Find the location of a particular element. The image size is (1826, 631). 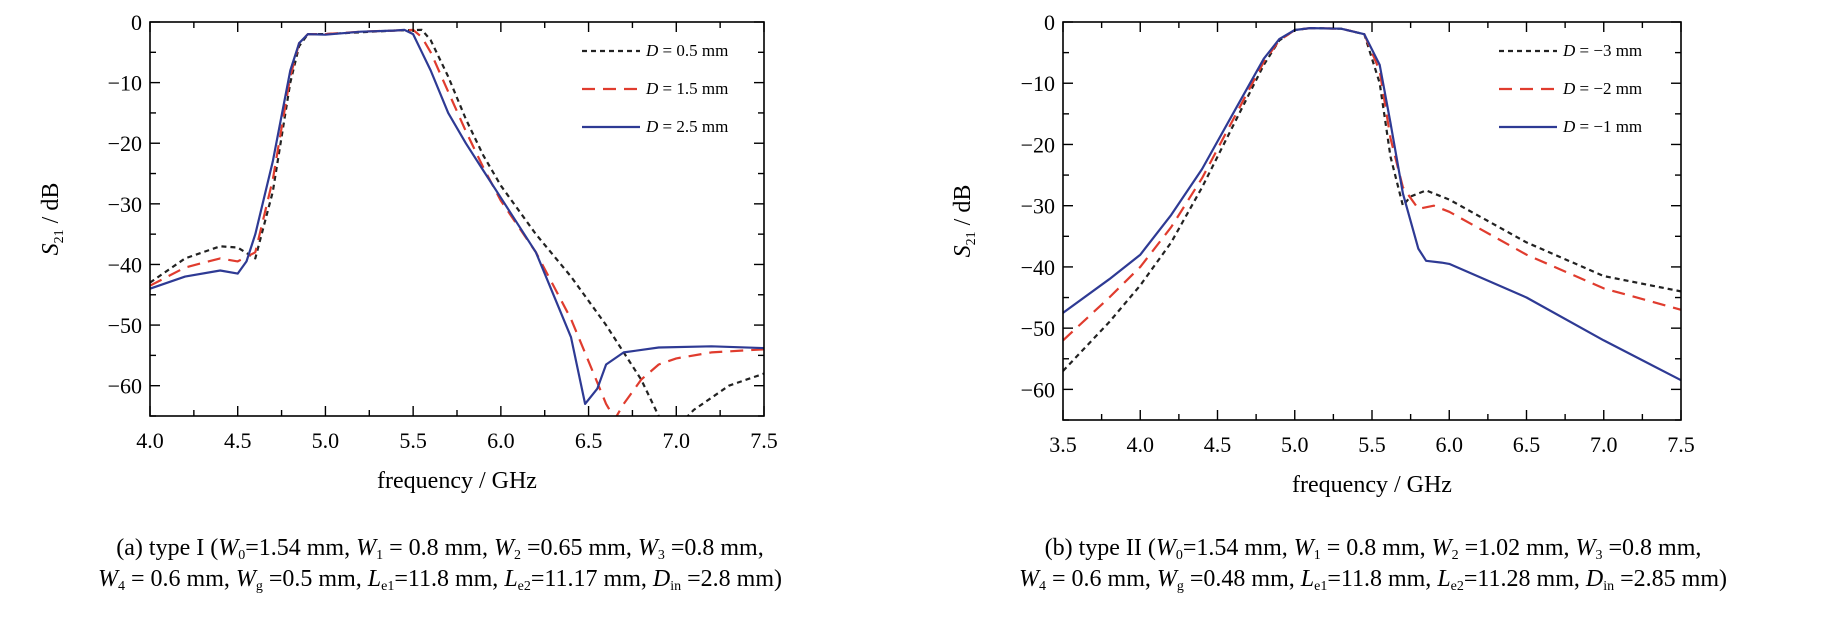

legend-entry-3: D = 2.5 mm is located at coordinates (686, 126).